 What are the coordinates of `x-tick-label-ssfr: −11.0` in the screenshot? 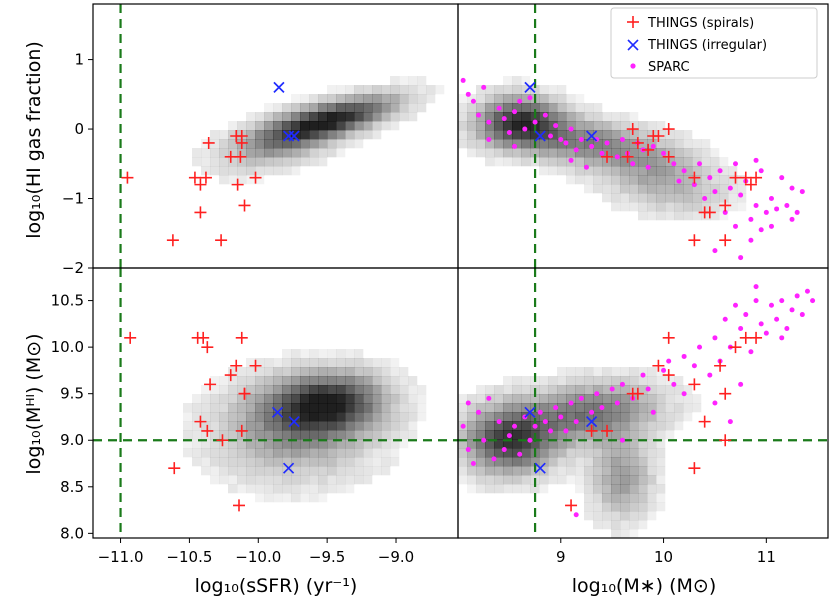 It's located at (121, 557).